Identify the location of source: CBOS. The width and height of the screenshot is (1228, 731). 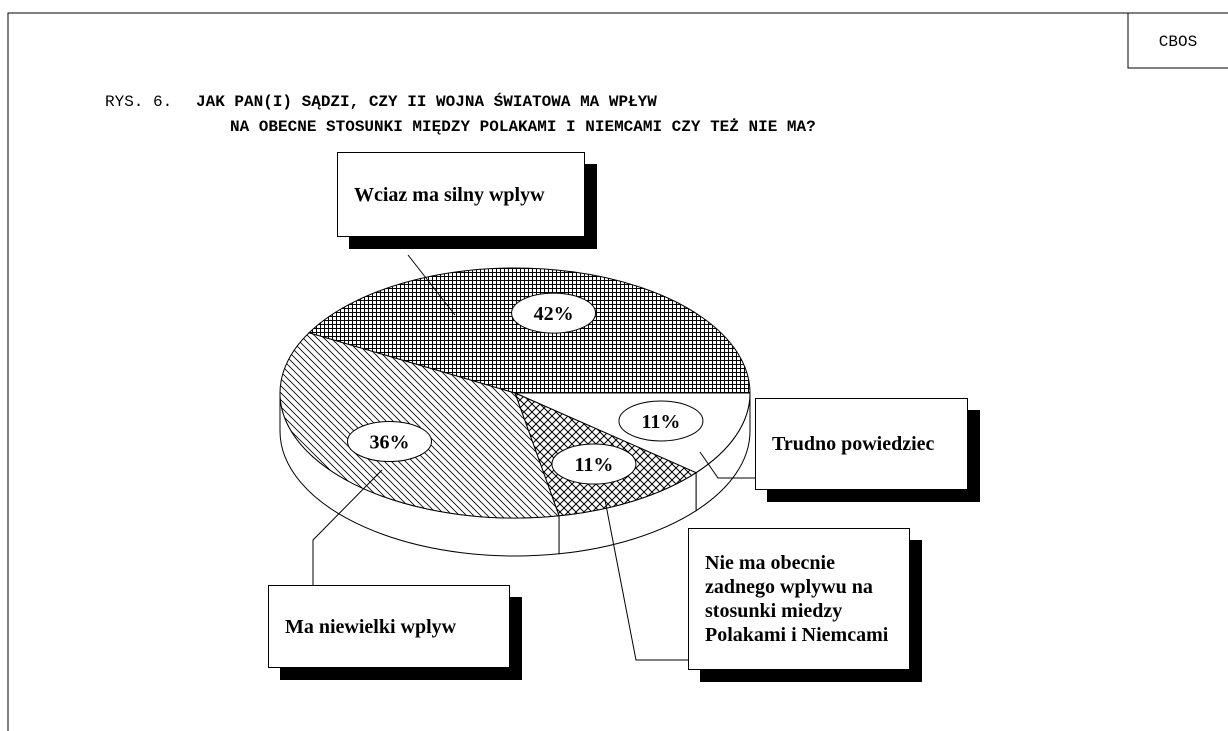
(1178, 42).